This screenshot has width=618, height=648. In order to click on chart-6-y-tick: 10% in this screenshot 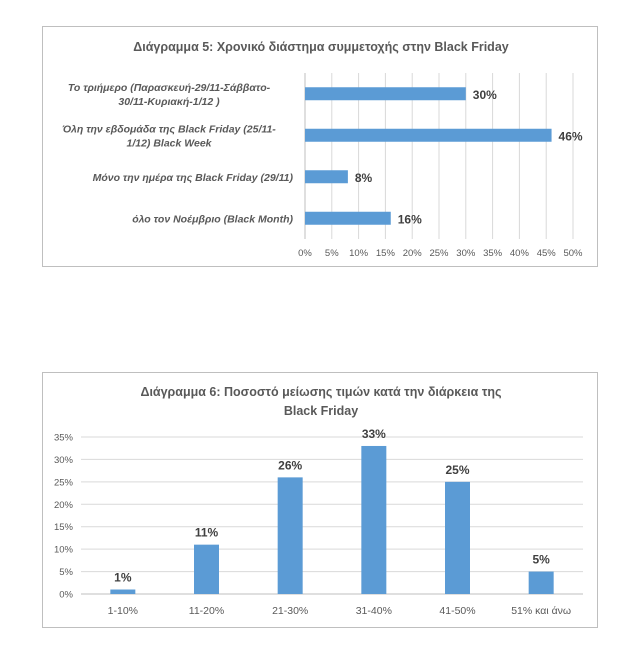, I will do `click(64, 550)`.